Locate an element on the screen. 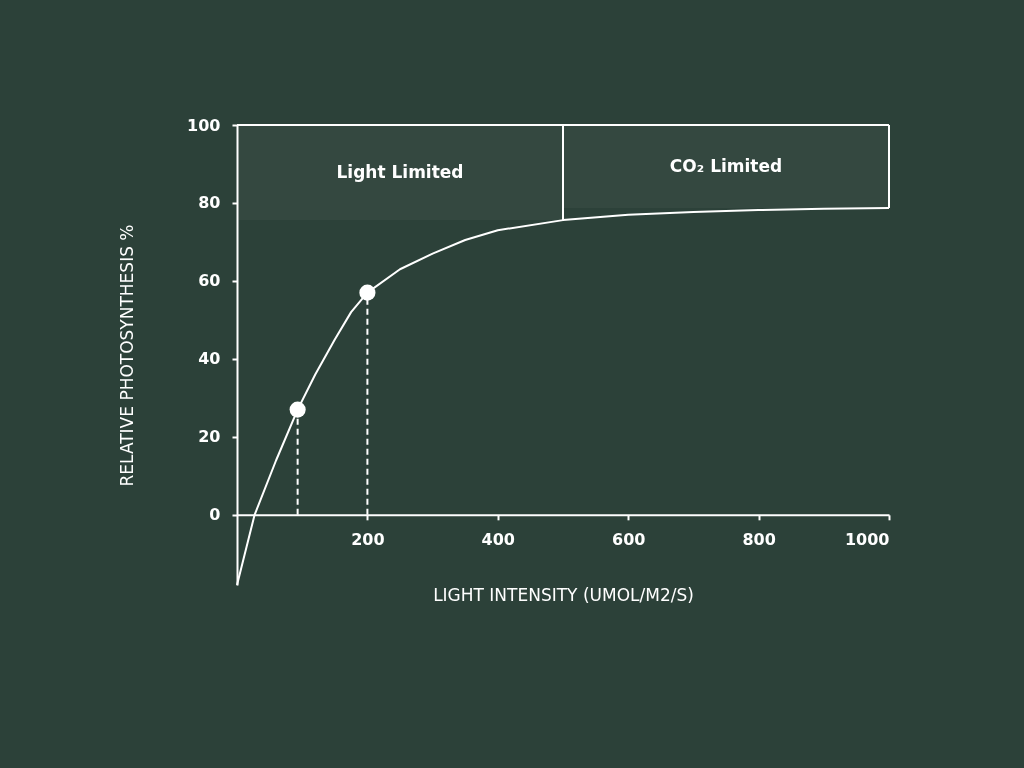 This screenshot has width=1024, height=768. x-tick-label: 200 is located at coordinates (368, 540).